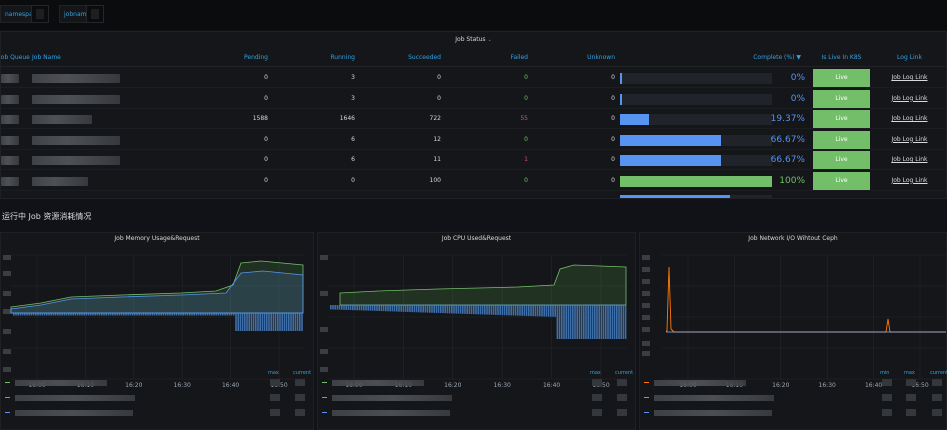 This screenshot has width=947, height=430. I want to click on pending-cell: 0, so click(266, 180).